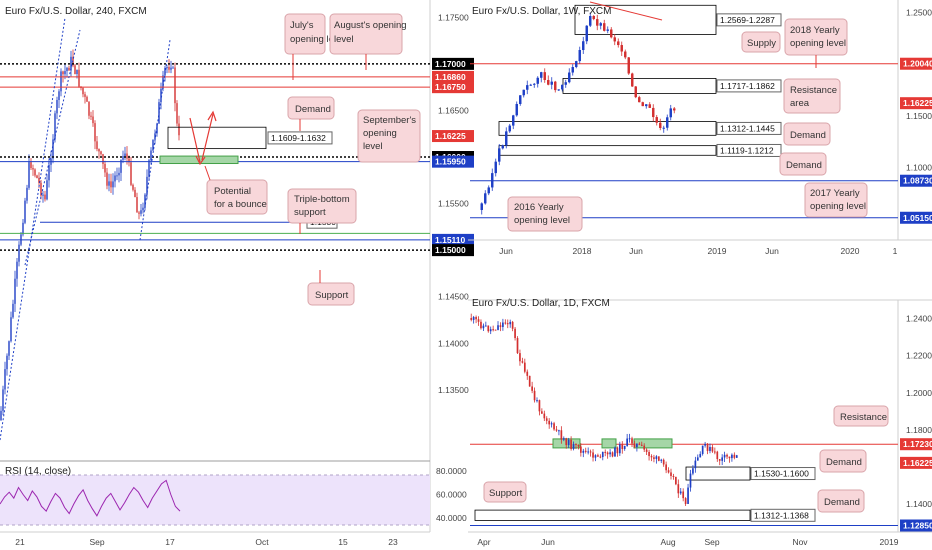 The width and height of the screenshot is (932, 550). I want to click on price-tag-label: 1.08730, so click(917, 181).